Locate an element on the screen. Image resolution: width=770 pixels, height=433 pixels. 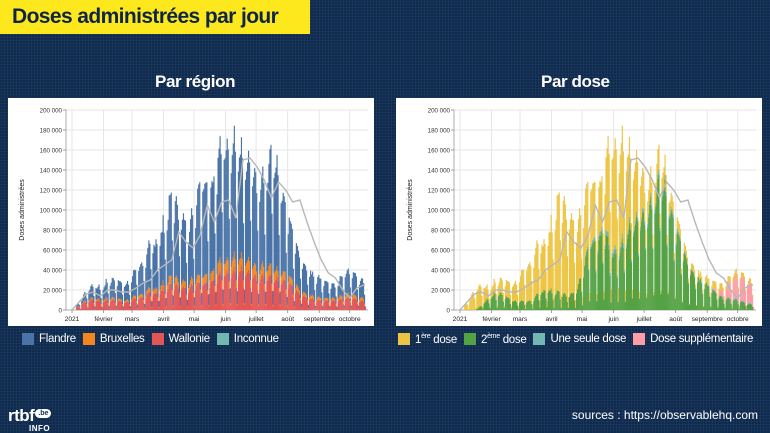
legend-label-dose1-rest: dose is located at coordinates (443, 339).